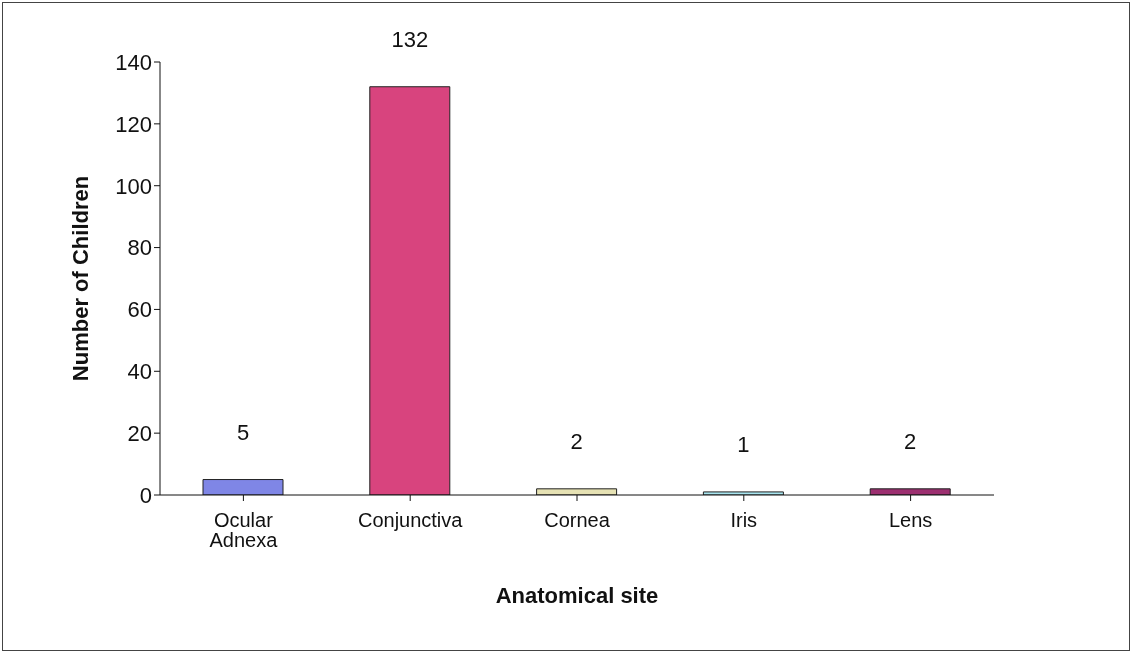 The width and height of the screenshot is (1134, 655). What do you see at coordinates (577, 520) in the screenshot?
I see `x-tick-label: Cornea` at bounding box center [577, 520].